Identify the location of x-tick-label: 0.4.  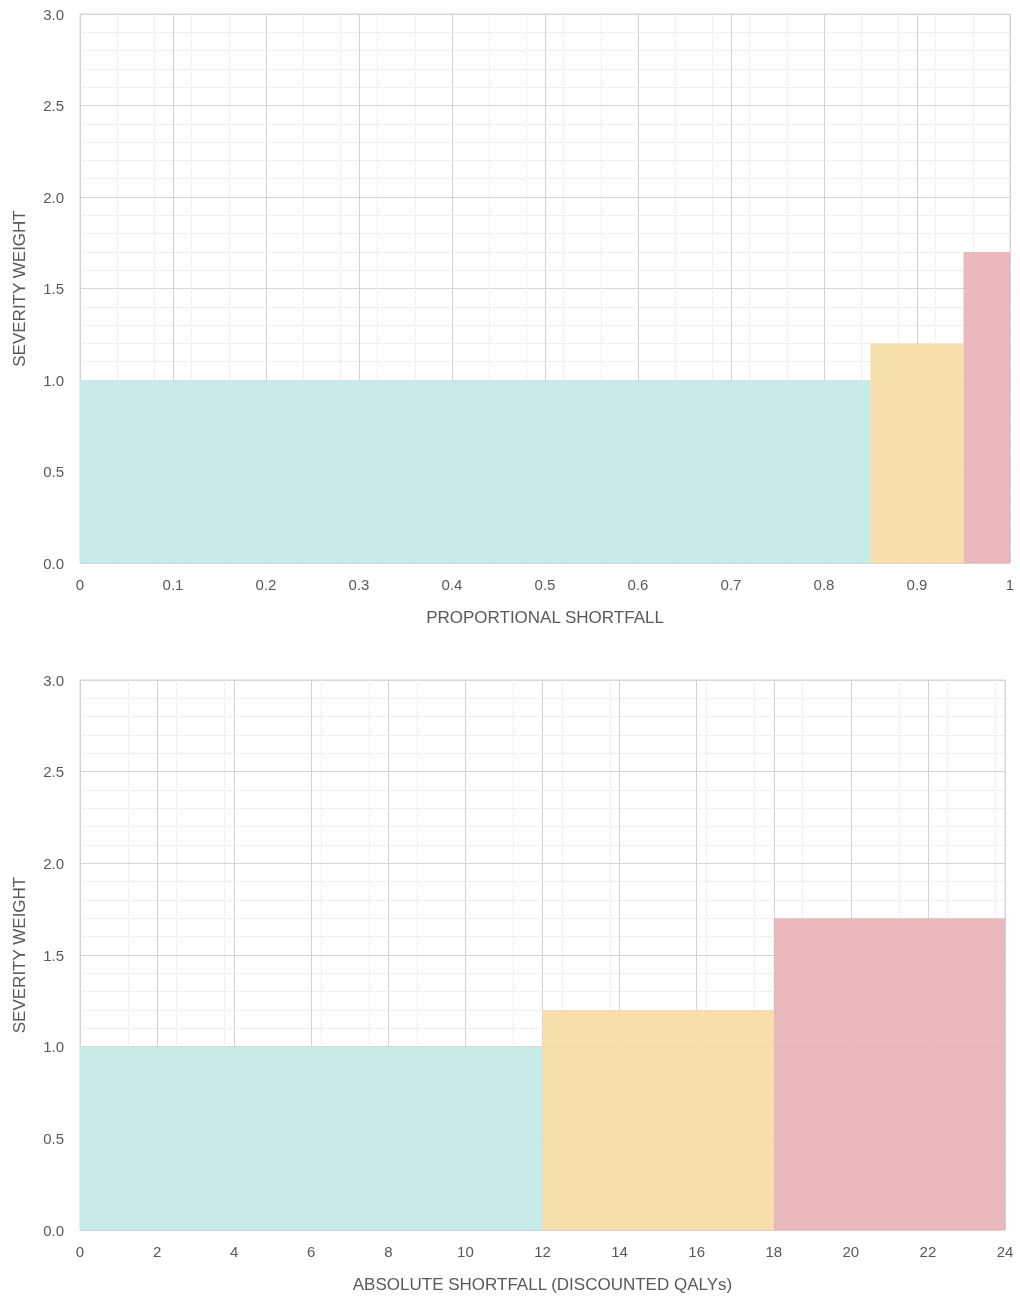
(452, 584).